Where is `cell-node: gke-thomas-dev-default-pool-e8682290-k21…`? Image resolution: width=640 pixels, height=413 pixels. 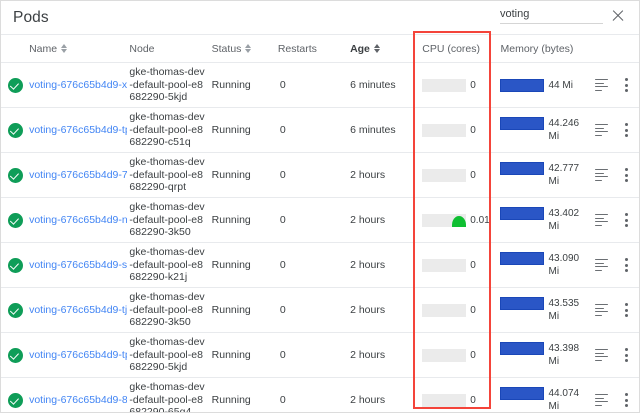 cell-node: gke-thomas-dev-default-pool-e8682290-k21… is located at coordinates (170, 265).